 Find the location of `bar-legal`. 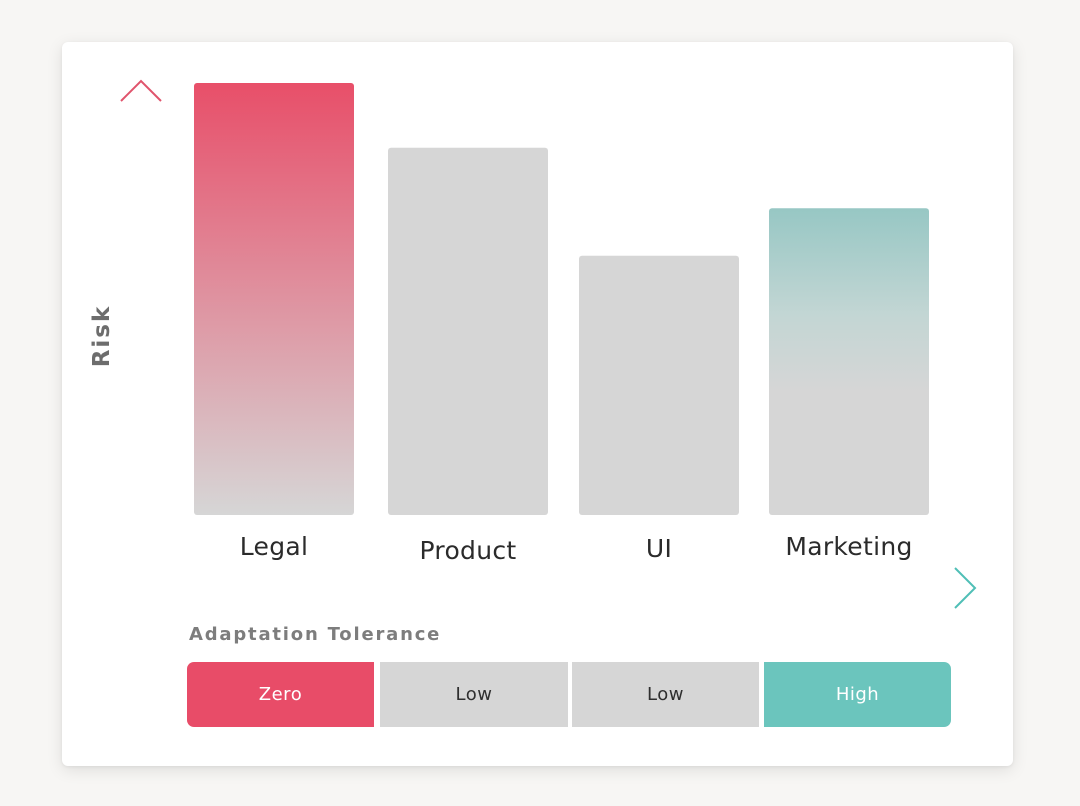

bar-legal is located at coordinates (274, 299).